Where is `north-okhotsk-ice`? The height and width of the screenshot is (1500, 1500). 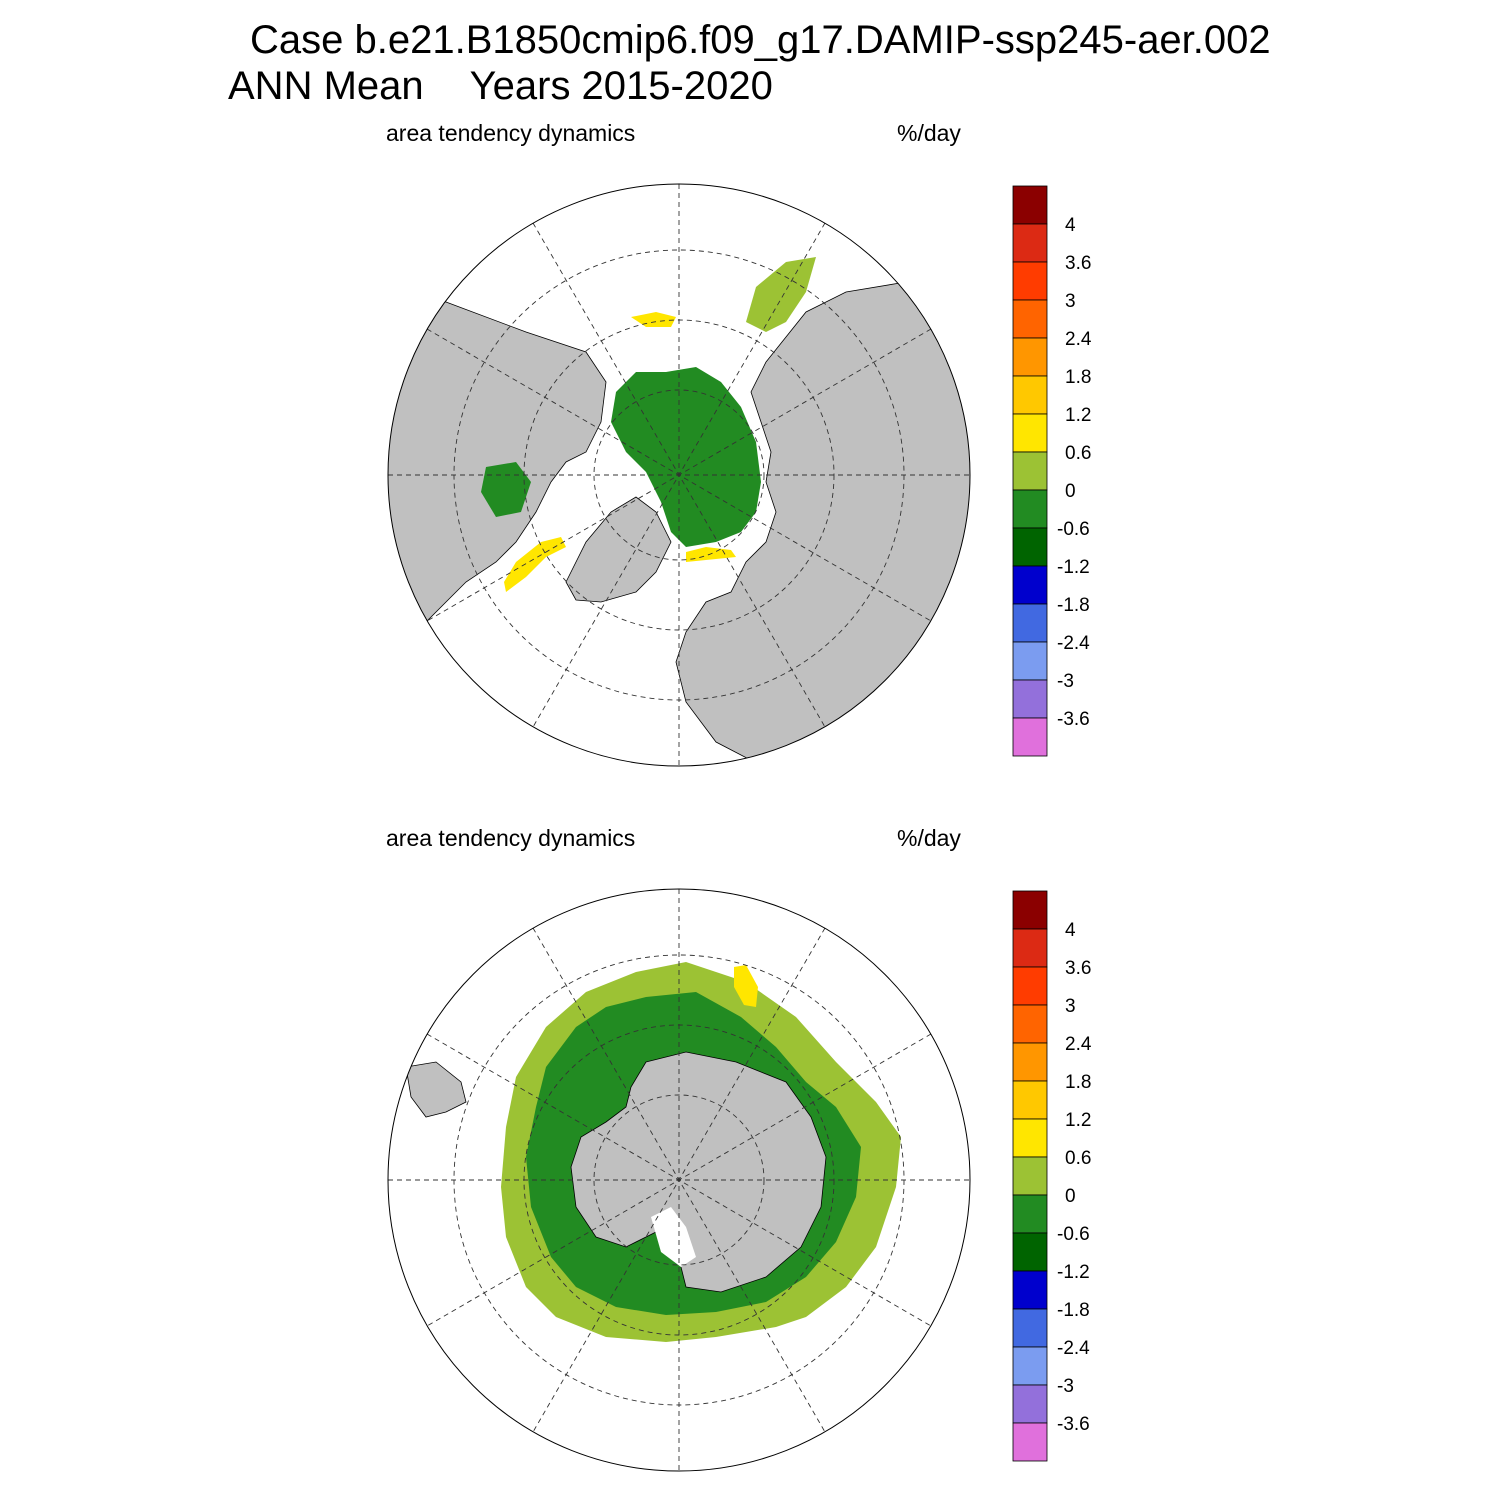 north-okhotsk-ice is located at coordinates (781, 294).